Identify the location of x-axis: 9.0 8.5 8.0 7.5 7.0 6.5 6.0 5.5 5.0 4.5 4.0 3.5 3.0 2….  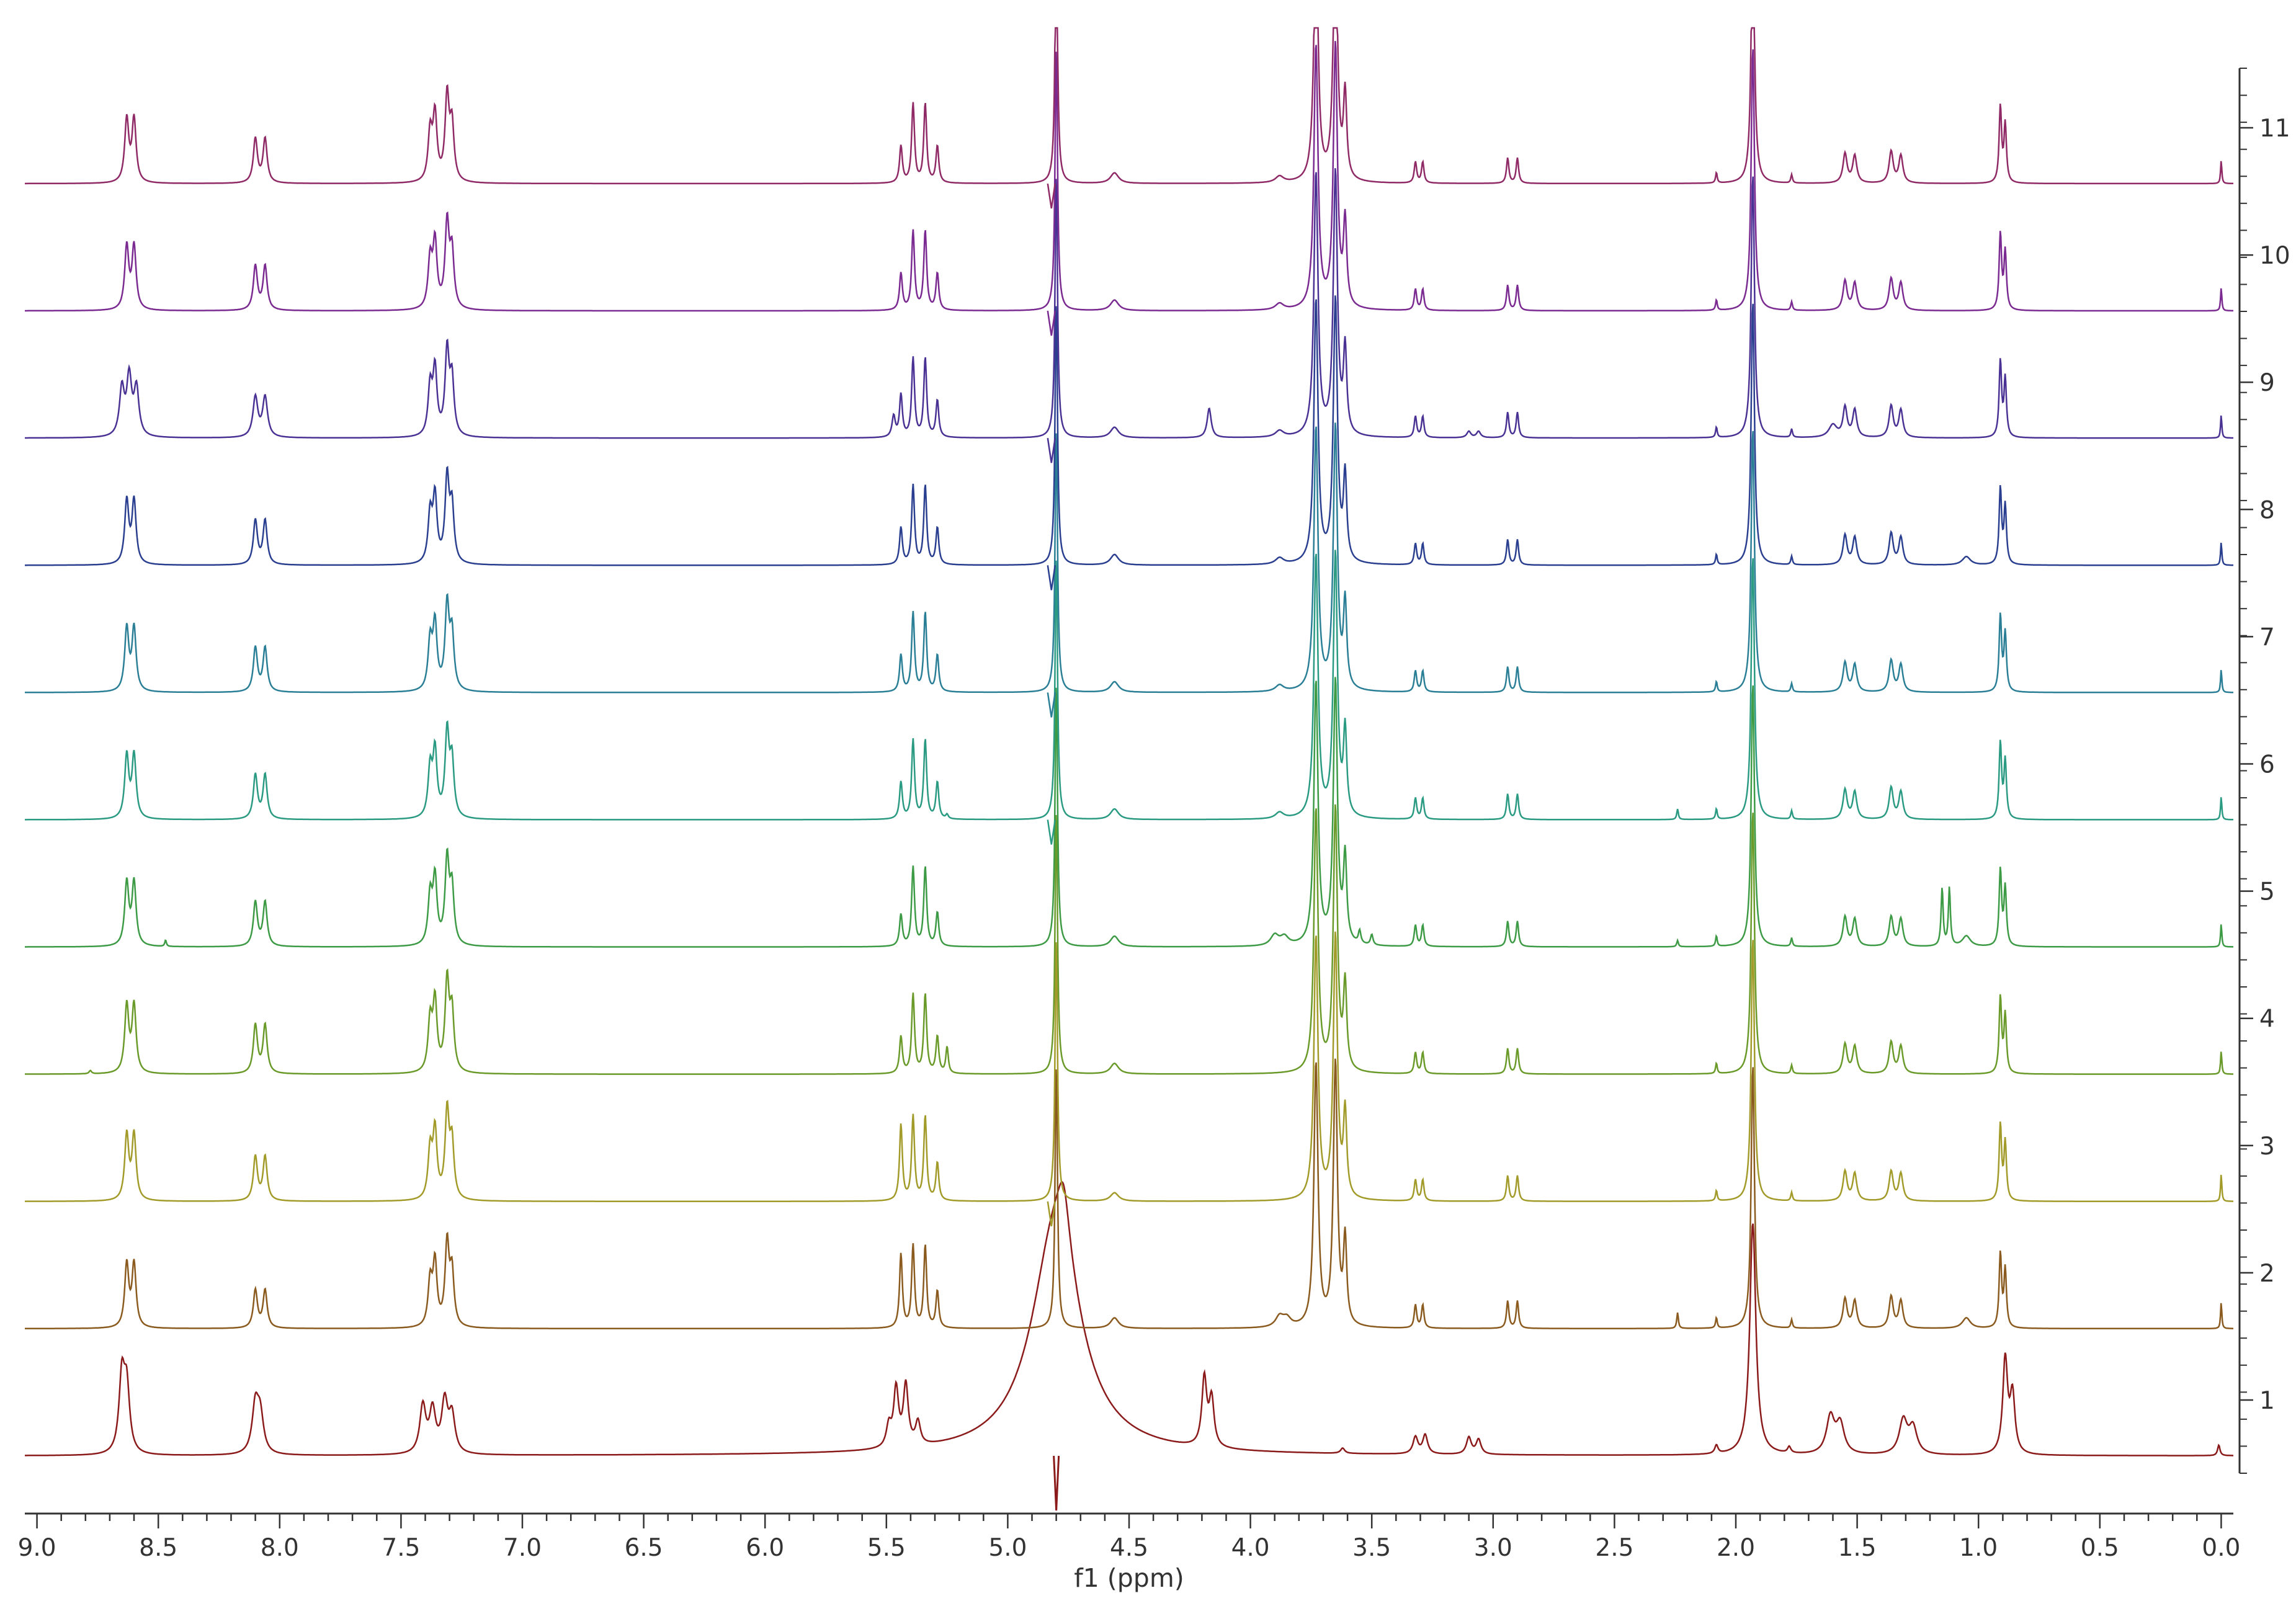
(1129, 1552).